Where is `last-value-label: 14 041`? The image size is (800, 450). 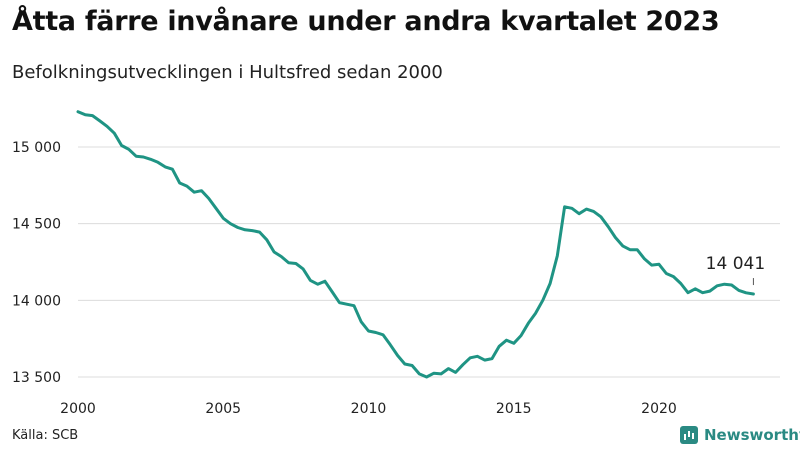 last-value-label: 14 041 is located at coordinates (735, 264).